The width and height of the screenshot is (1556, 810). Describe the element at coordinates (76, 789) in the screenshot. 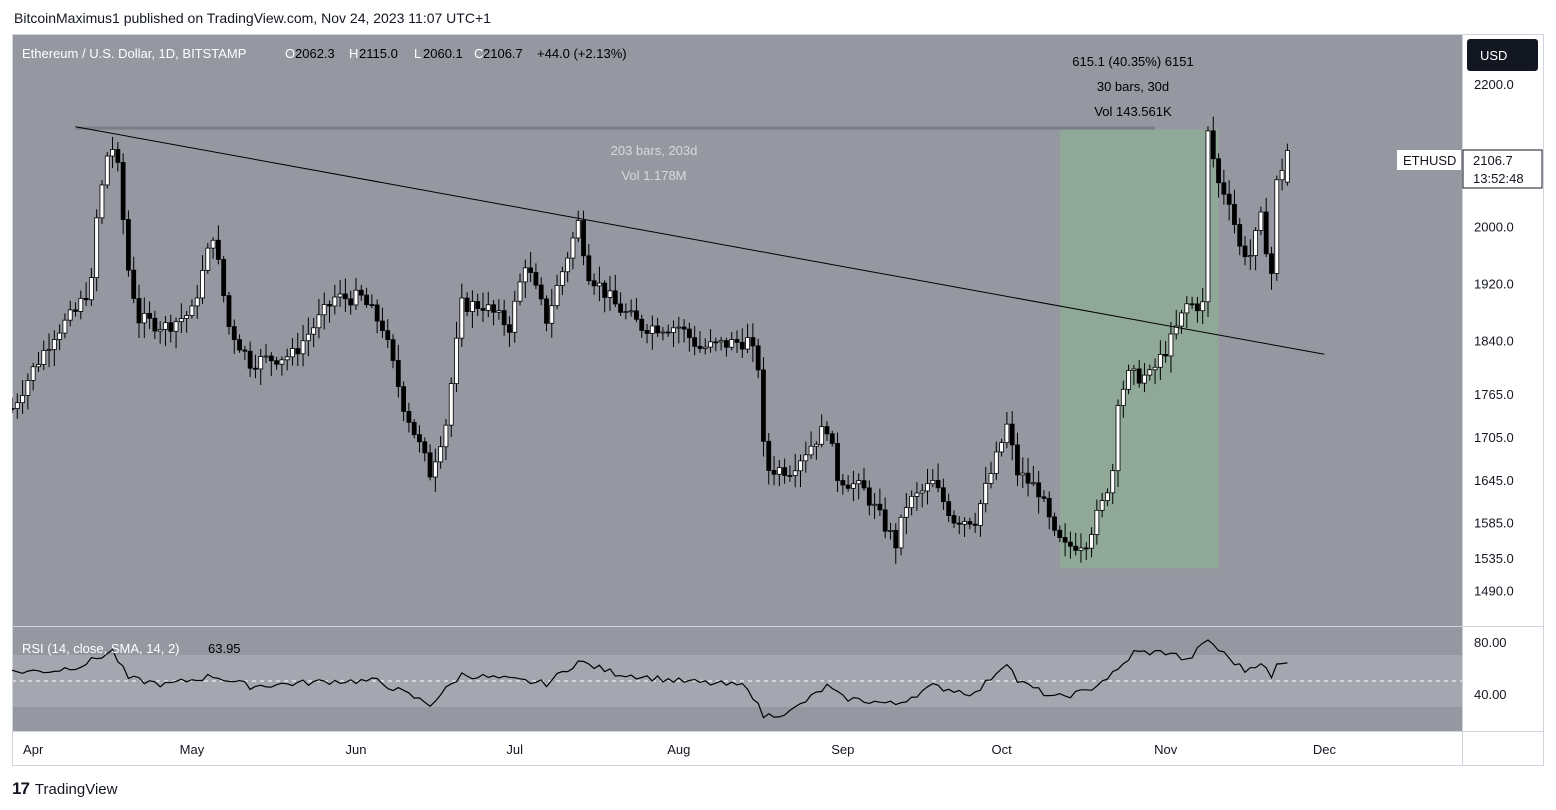

I see `tradingview-brand: TradingView` at that location.